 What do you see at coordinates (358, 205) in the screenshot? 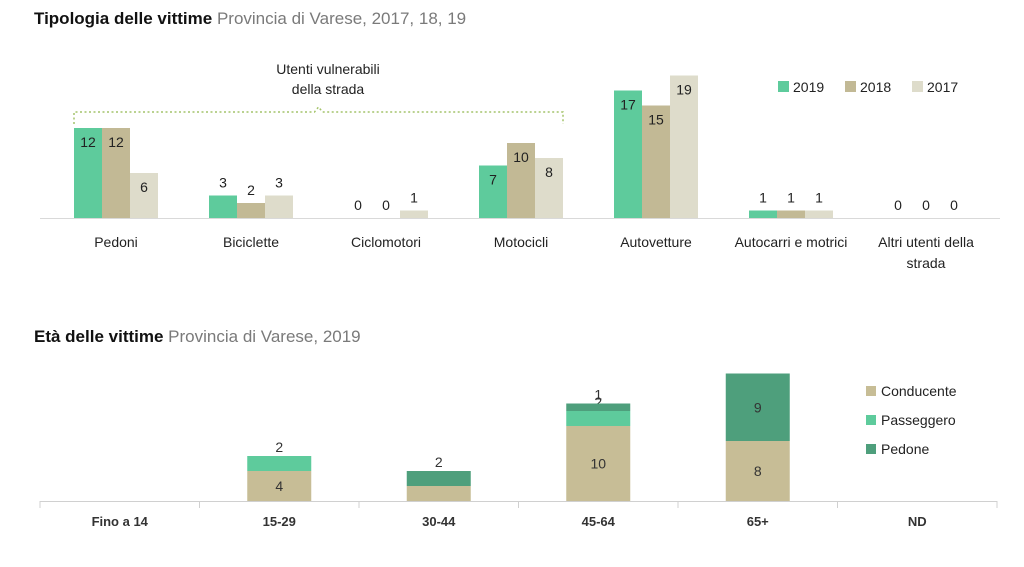
I see `bar-label-ciclomotori-2019: 0` at bounding box center [358, 205].